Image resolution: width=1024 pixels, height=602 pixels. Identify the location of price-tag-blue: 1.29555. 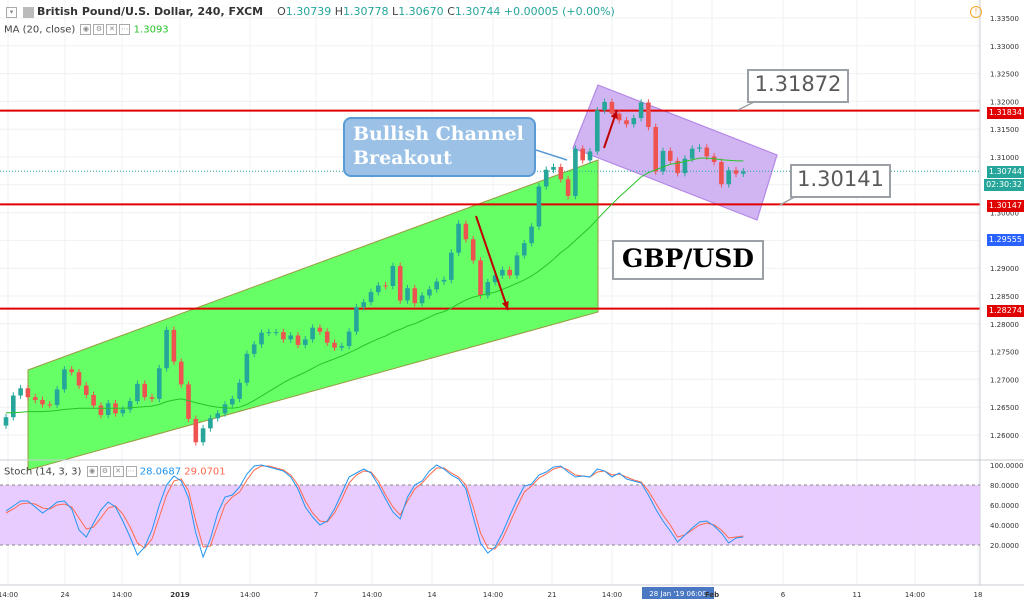
(1005, 240).